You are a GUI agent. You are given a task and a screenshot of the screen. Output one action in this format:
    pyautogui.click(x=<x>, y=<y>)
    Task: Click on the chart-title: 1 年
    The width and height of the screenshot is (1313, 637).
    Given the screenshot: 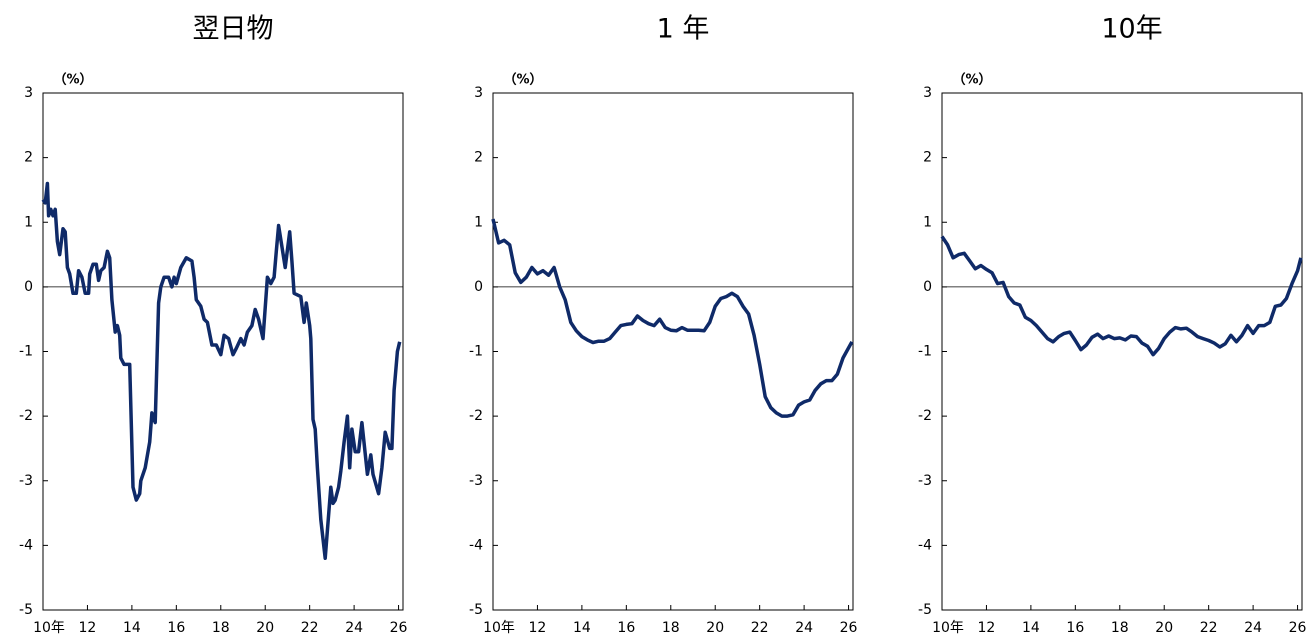 What is the action you would take?
    pyautogui.click(x=683, y=29)
    